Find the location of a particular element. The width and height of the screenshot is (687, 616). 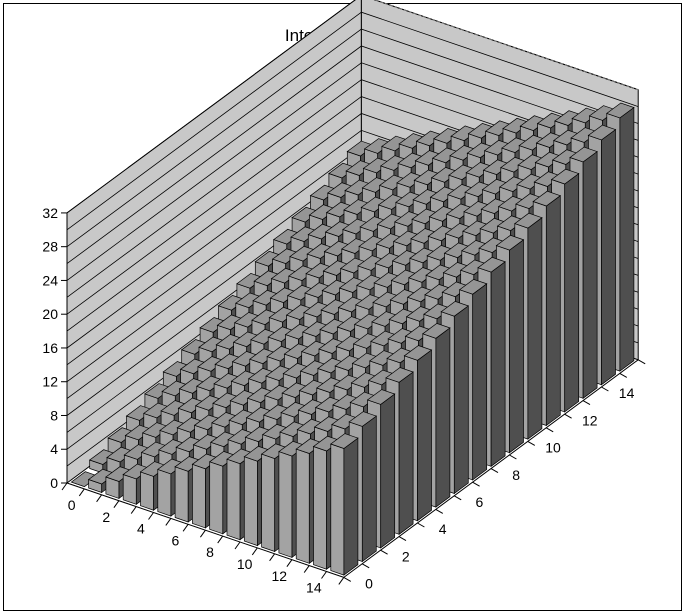

z-tick-label: 20 is located at coordinates (50, 314).